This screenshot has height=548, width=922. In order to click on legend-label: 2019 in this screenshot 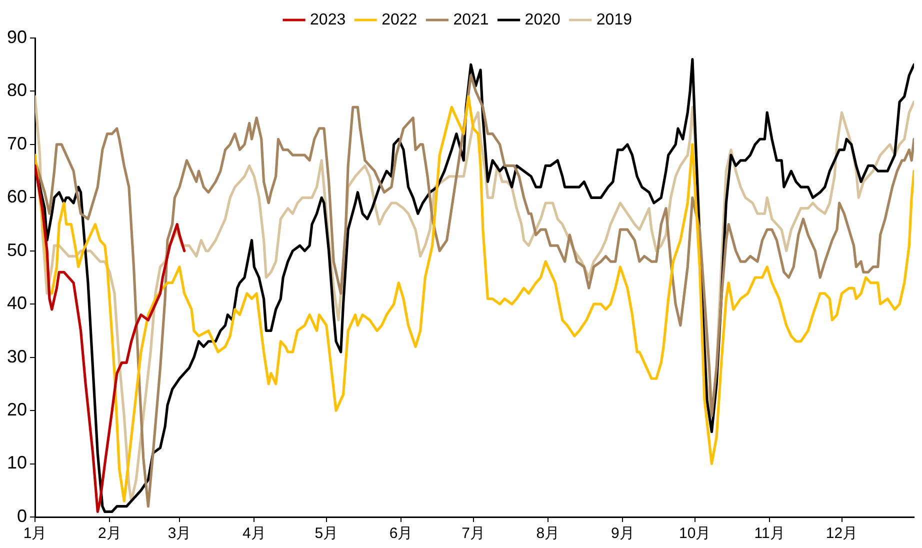, I will do `click(614, 19)`.